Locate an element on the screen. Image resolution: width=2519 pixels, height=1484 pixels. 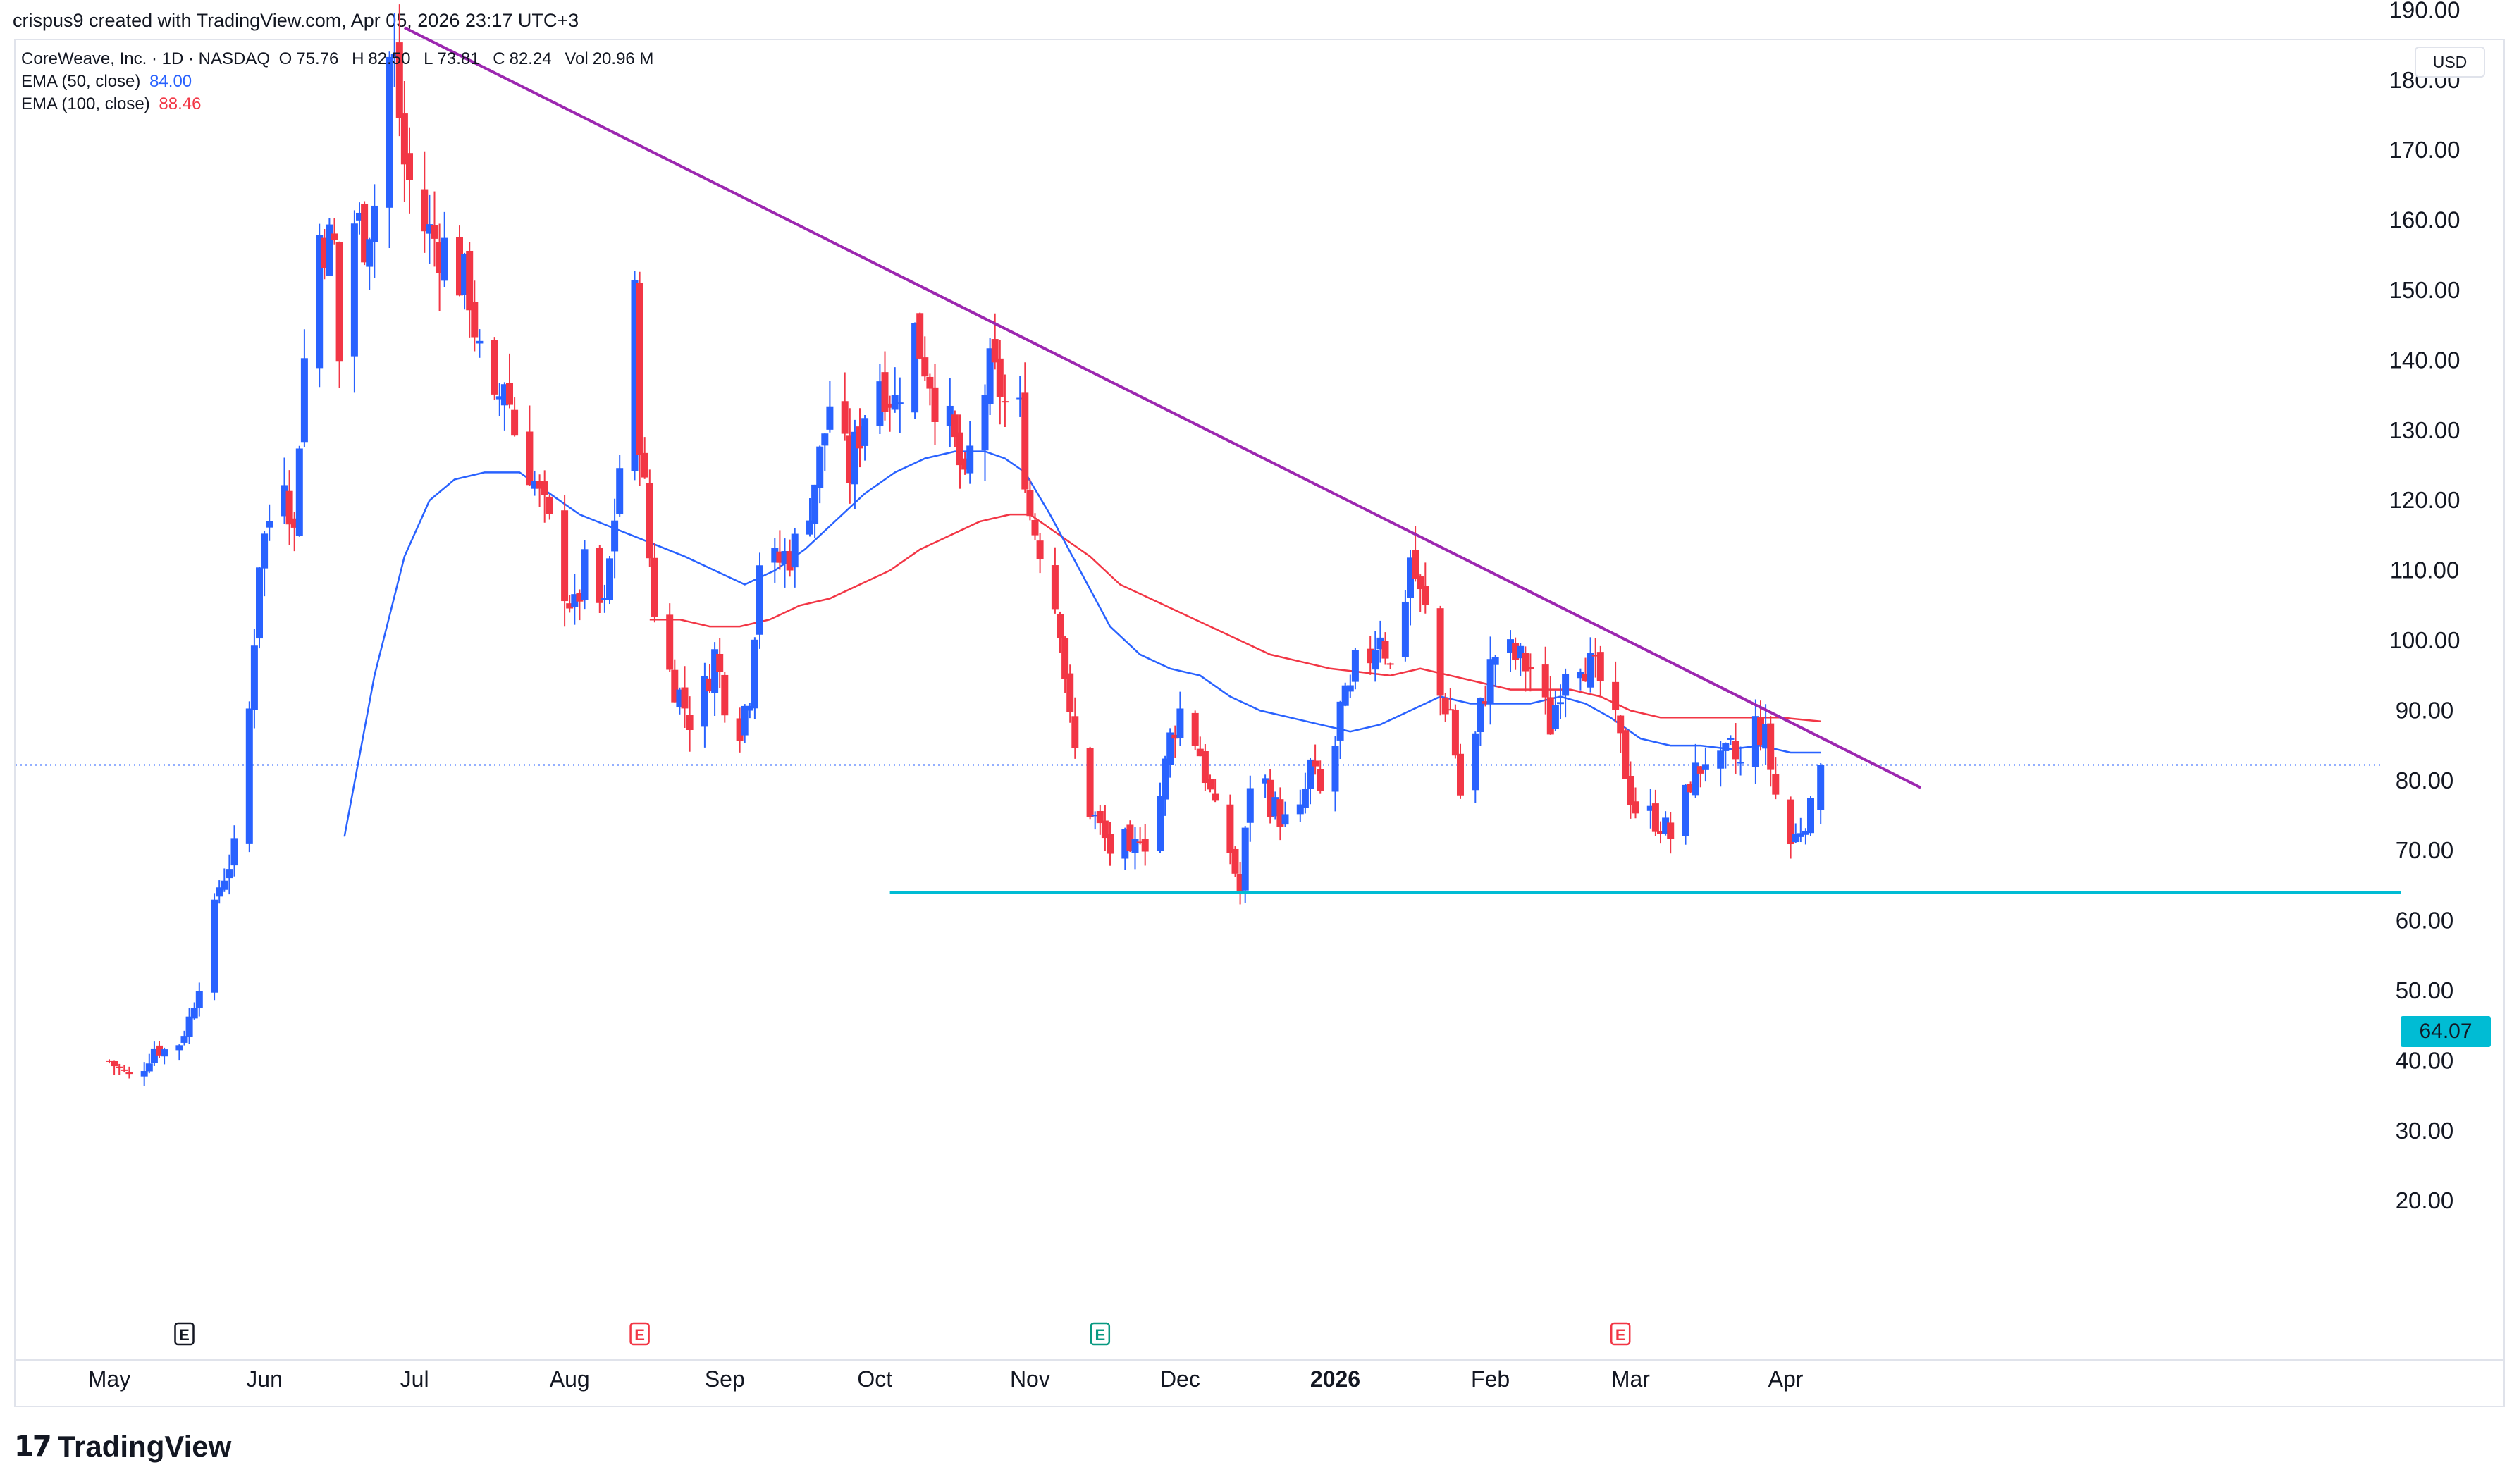
x-tick-label: Oct is located at coordinates (874, 1379).